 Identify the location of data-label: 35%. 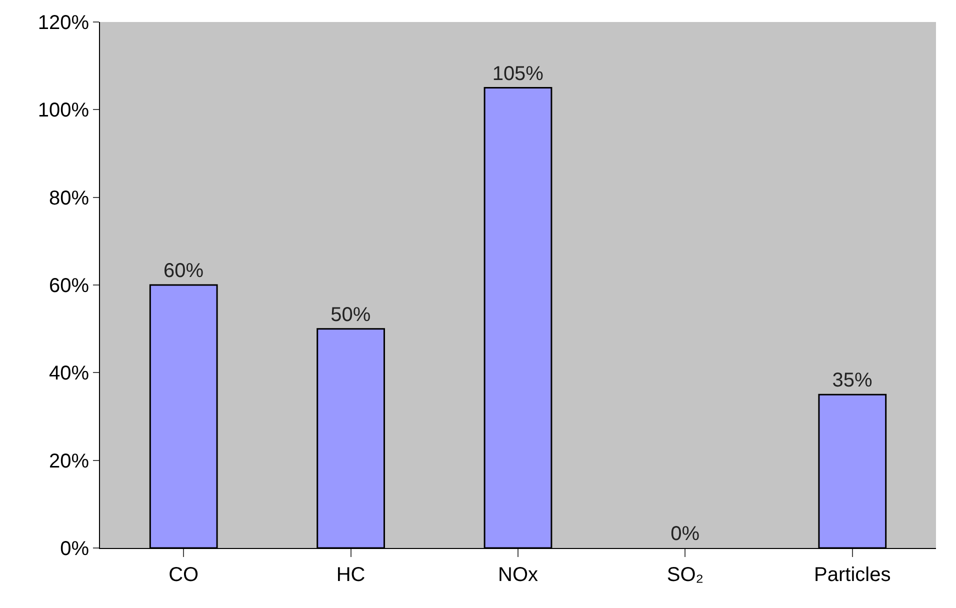
(852, 381).